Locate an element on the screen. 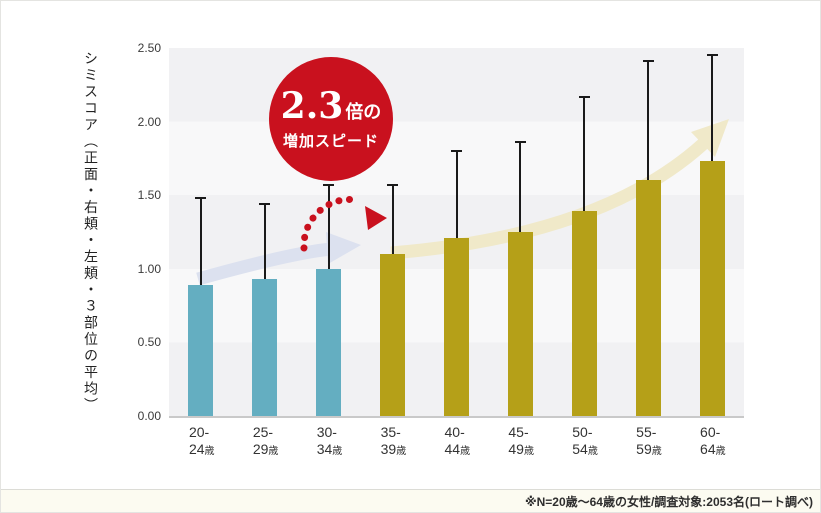 This screenshot has height=513, width=821. error-bar-30-34歳 is located at coordinates (328, 227).